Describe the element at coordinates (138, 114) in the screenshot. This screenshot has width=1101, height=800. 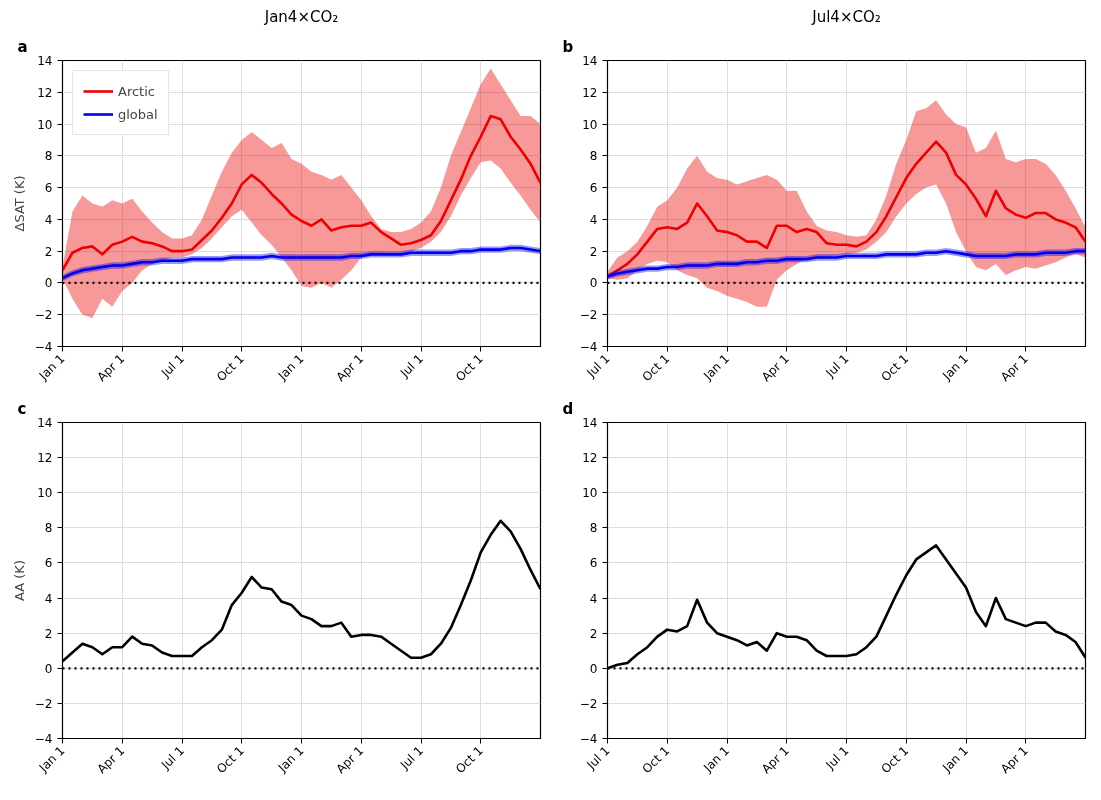
I see `legend-label: global` at that location.